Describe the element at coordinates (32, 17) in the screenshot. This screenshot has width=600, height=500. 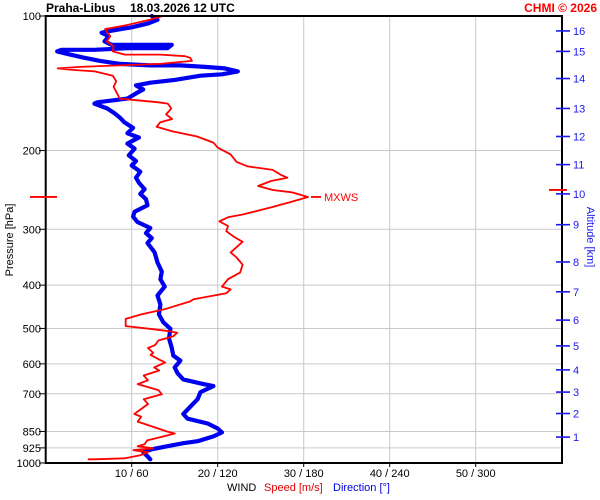
I see `pressure-tick-label-100: 100` at that location.